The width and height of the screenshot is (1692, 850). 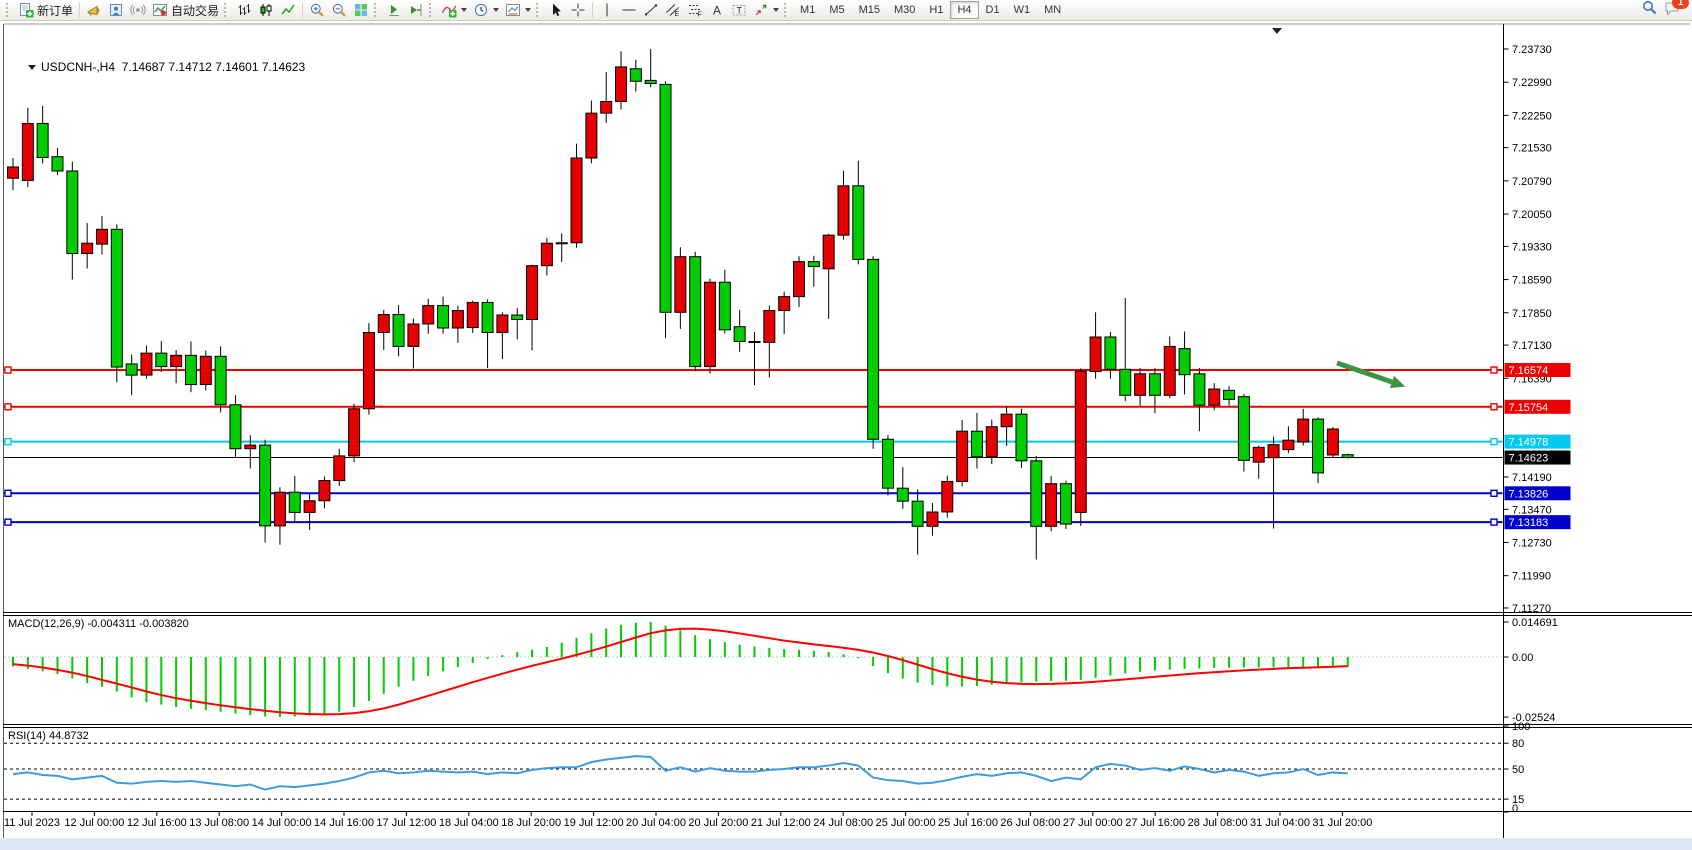 I want to click on tile-windows-icon, so click(x=361, y=10).